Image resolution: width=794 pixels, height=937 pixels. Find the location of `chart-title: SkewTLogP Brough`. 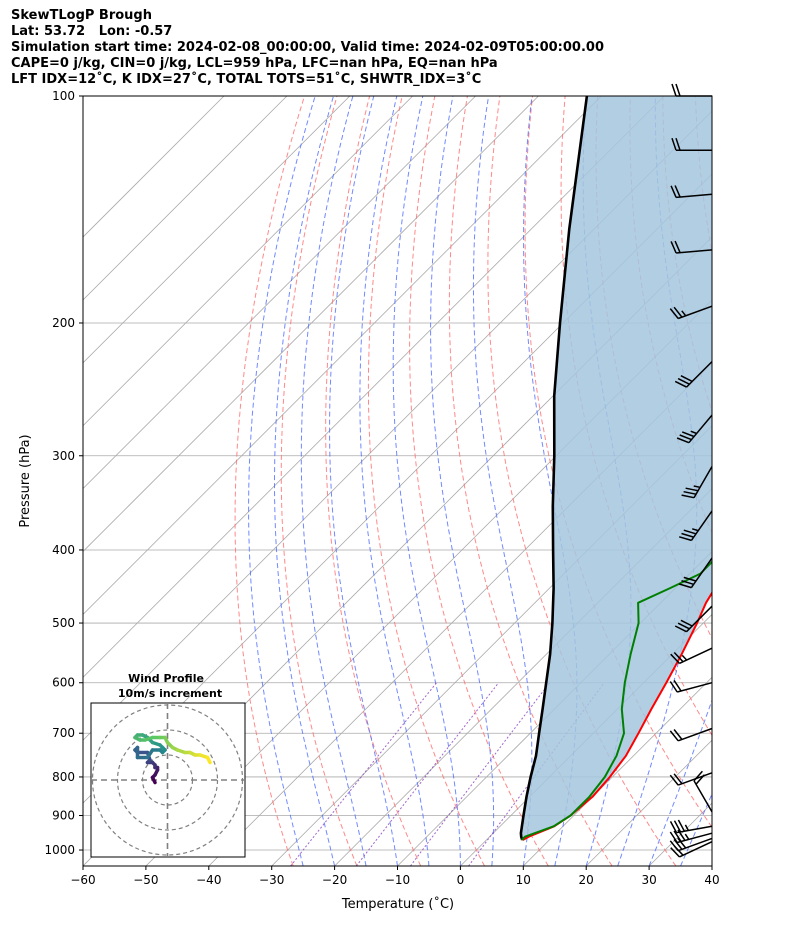

chart-title: SkewTLogP Brough is located at coordinates (81, 15).